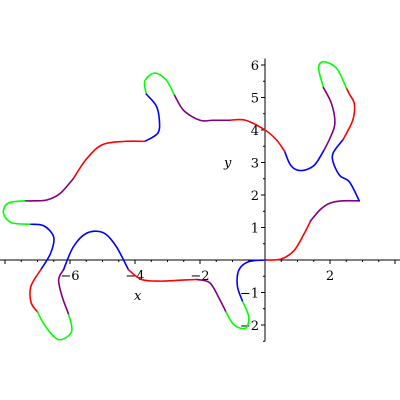 The height and width of the screenshot is (400, 400). What do you see at coordinates (255, 164) in the screenshot?
I see `y-tick-label: 3` at bounding box center [255, 164].